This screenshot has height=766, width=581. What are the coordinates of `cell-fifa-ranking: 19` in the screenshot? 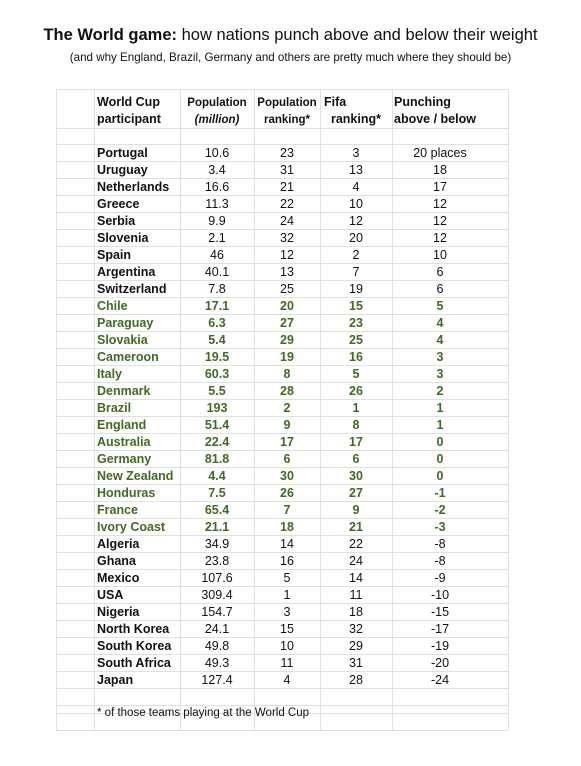 It's located at (356, 289).